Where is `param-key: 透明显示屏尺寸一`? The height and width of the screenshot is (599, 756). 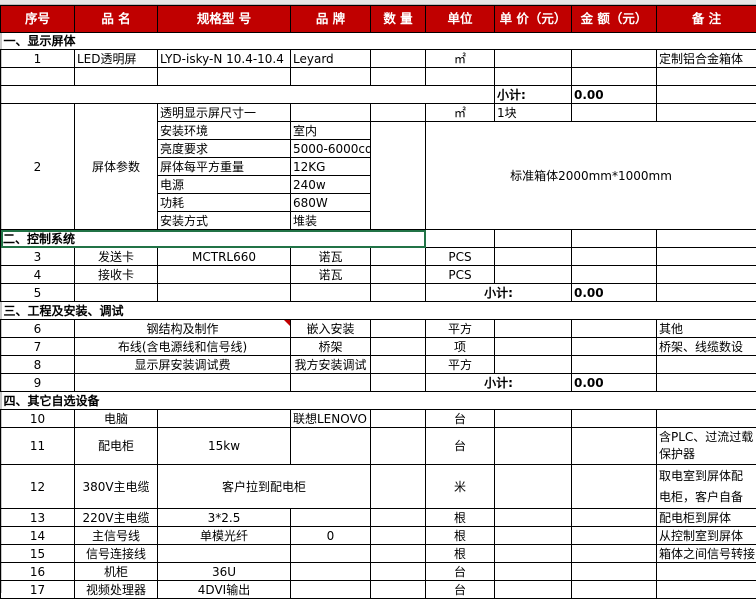 param-key: 透明显示屏尺寸一 is located at coordinates (224, 113).